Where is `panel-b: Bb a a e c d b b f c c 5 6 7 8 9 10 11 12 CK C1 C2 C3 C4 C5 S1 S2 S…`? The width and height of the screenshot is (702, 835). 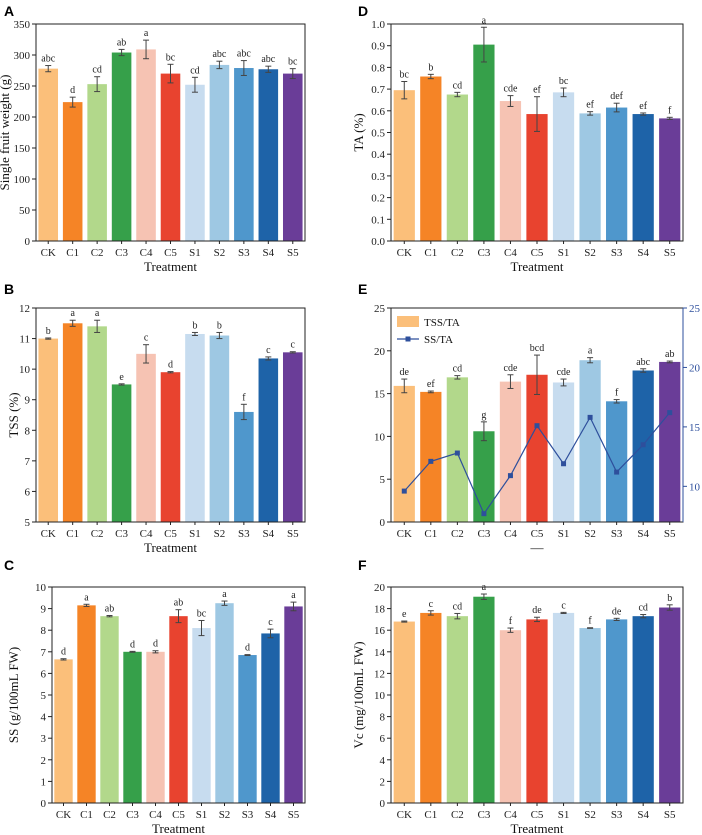
panel-b: Bb a a e c d b b f c c 5 6 7 8 9 10 11 12 CK C1 C2 C3 C4 C5 S1 S2 S… is located at coordinates (155, 418).